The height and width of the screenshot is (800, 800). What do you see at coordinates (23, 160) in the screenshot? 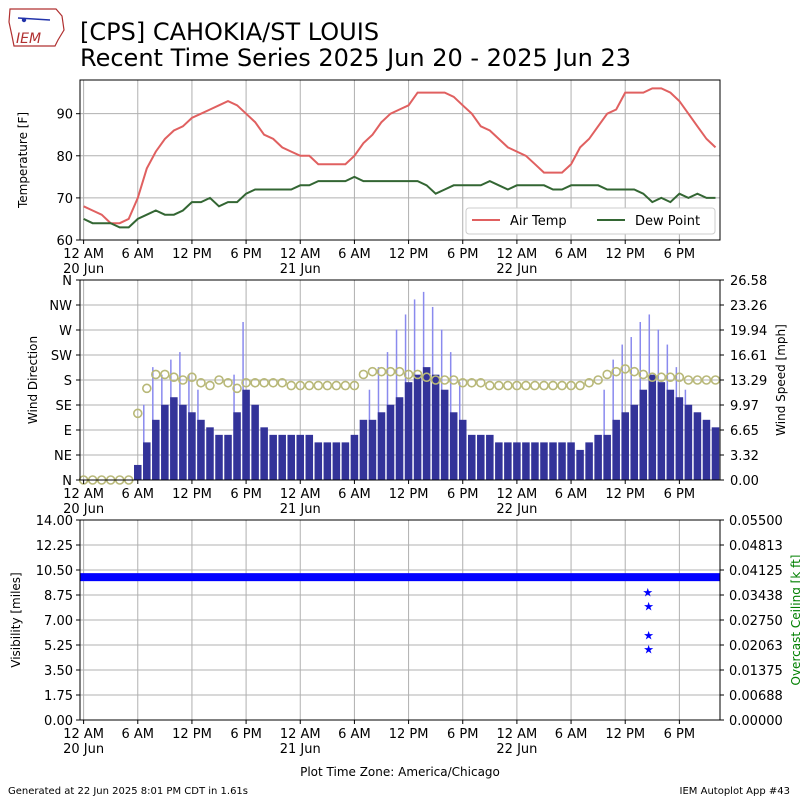
I see `temperature-y-label: Temperature [F]` at bounding box center [23, 160].